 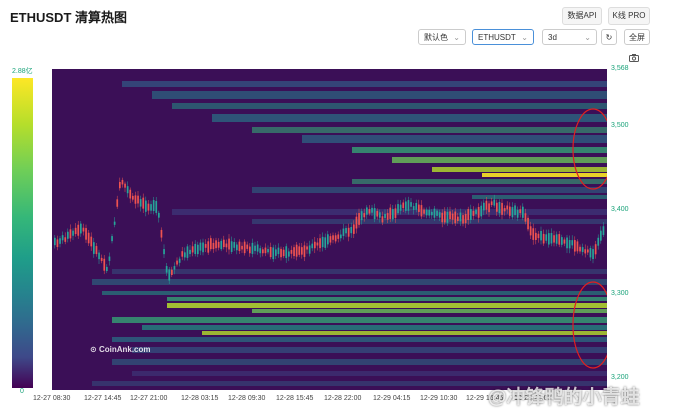 I want to click on chevron-down-icon: ⌄, so click(x=456, y=37).